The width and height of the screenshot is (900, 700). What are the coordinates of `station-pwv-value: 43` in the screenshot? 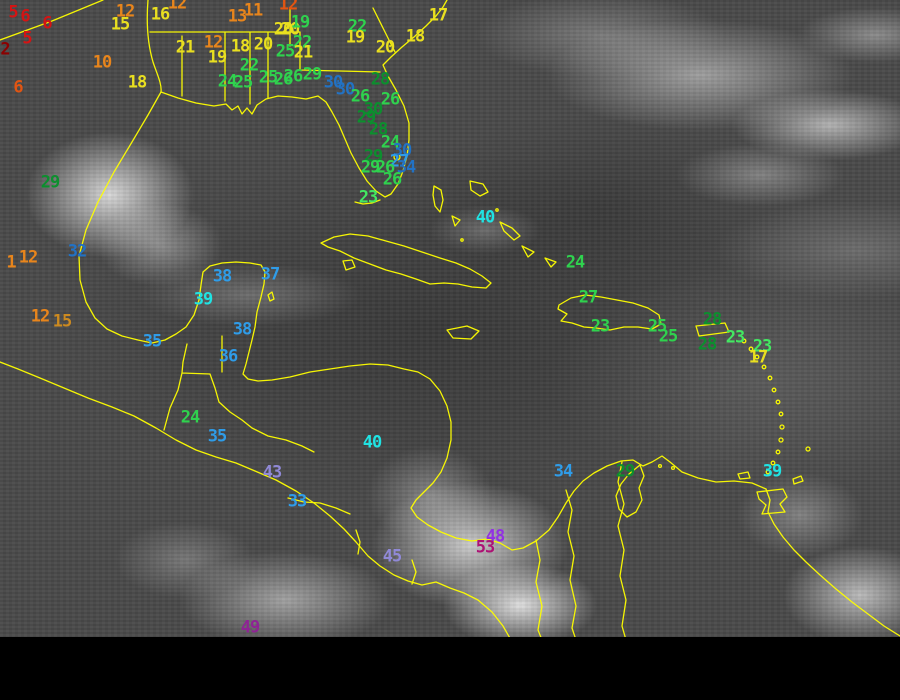 It's located at (272, 472).